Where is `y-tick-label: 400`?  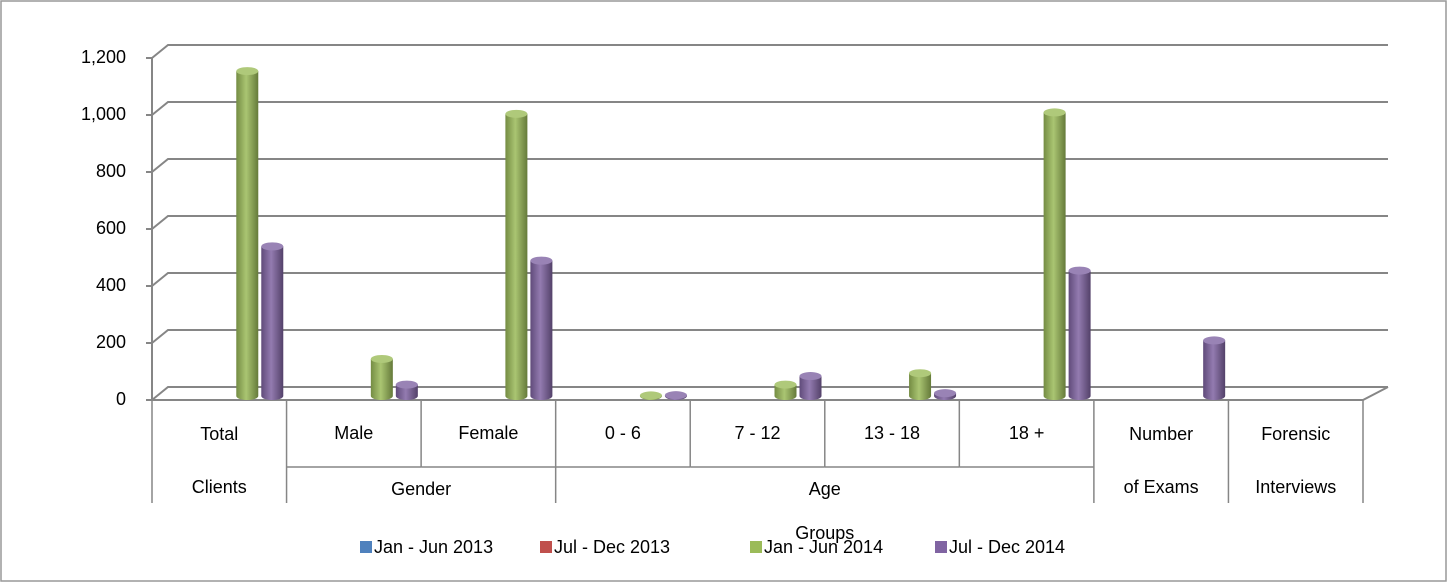 y-tick-label: 400 is located at coordinates (111, 285).